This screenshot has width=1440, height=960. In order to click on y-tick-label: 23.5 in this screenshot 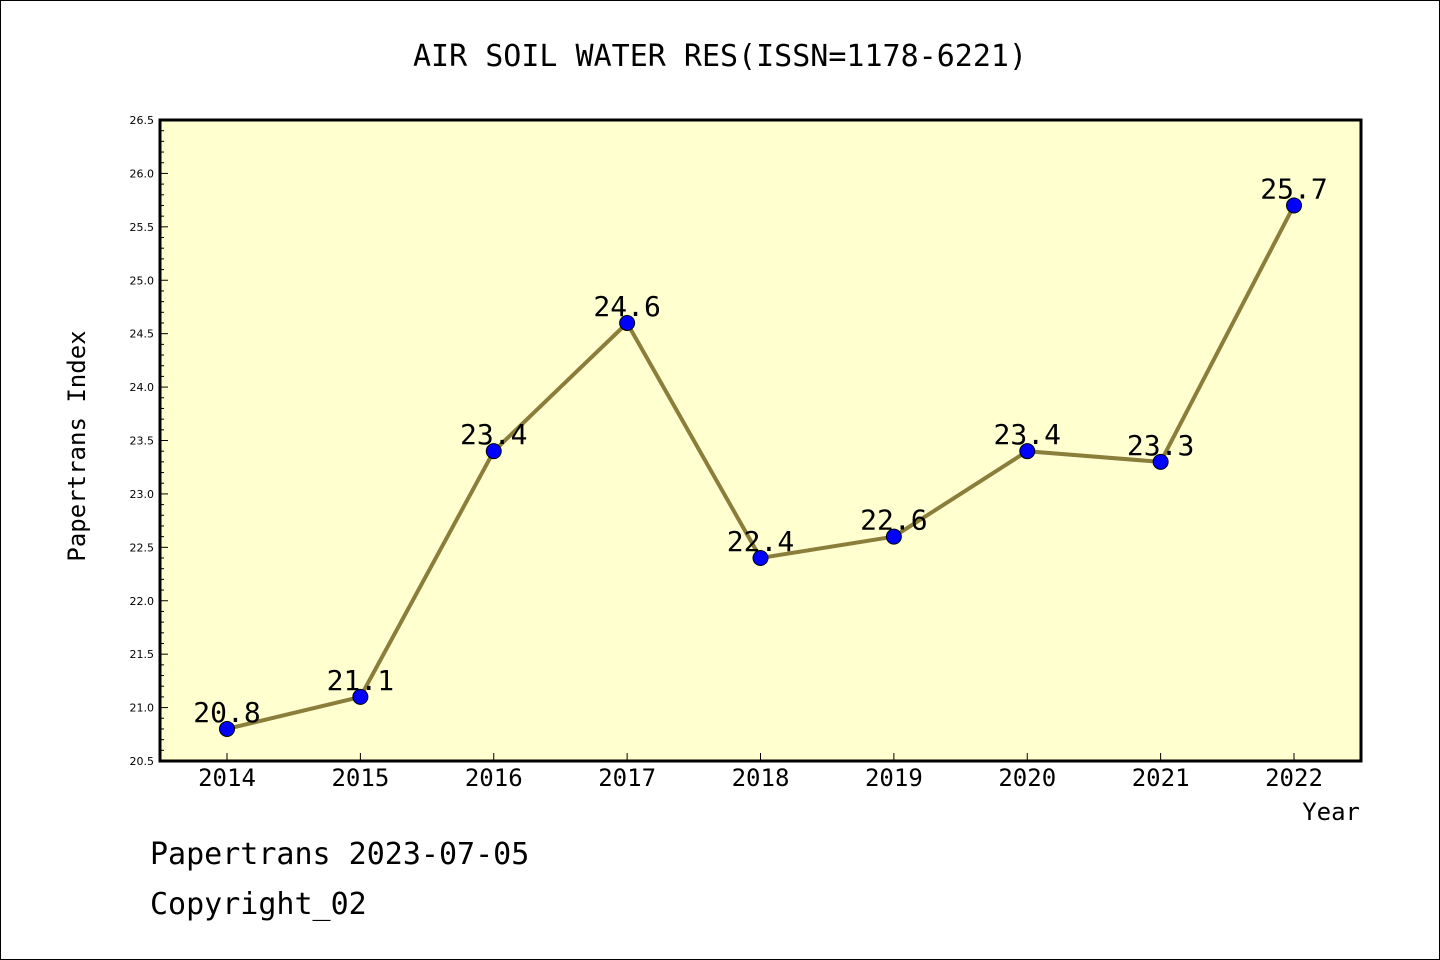, I will do `click(142, 441)`.